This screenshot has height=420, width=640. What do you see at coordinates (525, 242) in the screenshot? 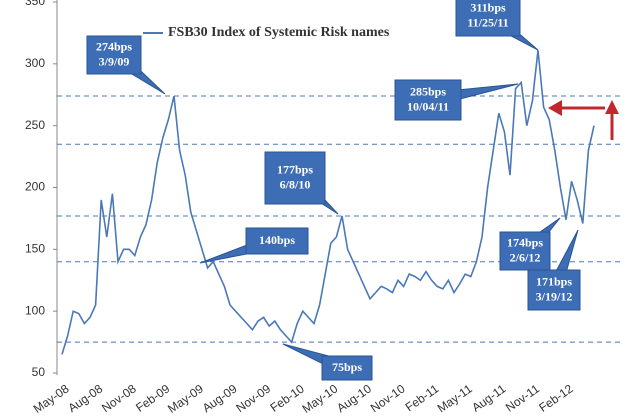
I see `callout-text: 174bps` at bounding box center [525, 242].